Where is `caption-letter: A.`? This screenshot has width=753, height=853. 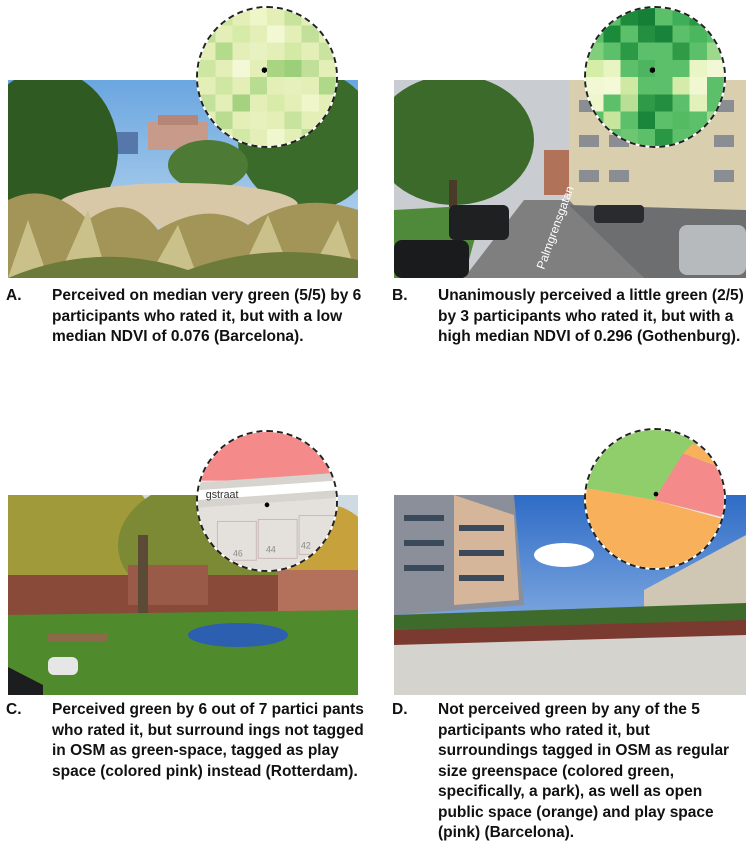
caption-letter: A. is located at coordinates (14, 295).